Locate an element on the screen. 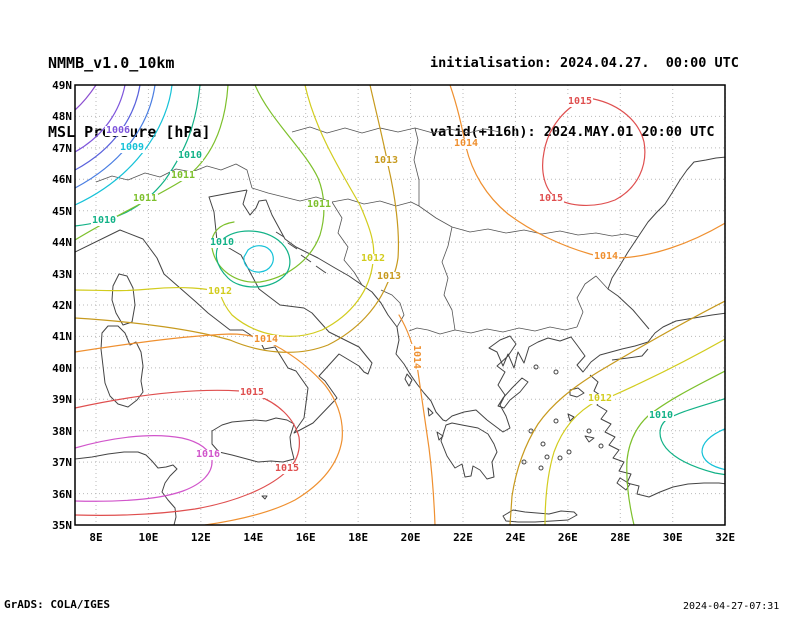 The image size is (800, 618). x-tick-26E: 26E is located at coordinates (567, 537).